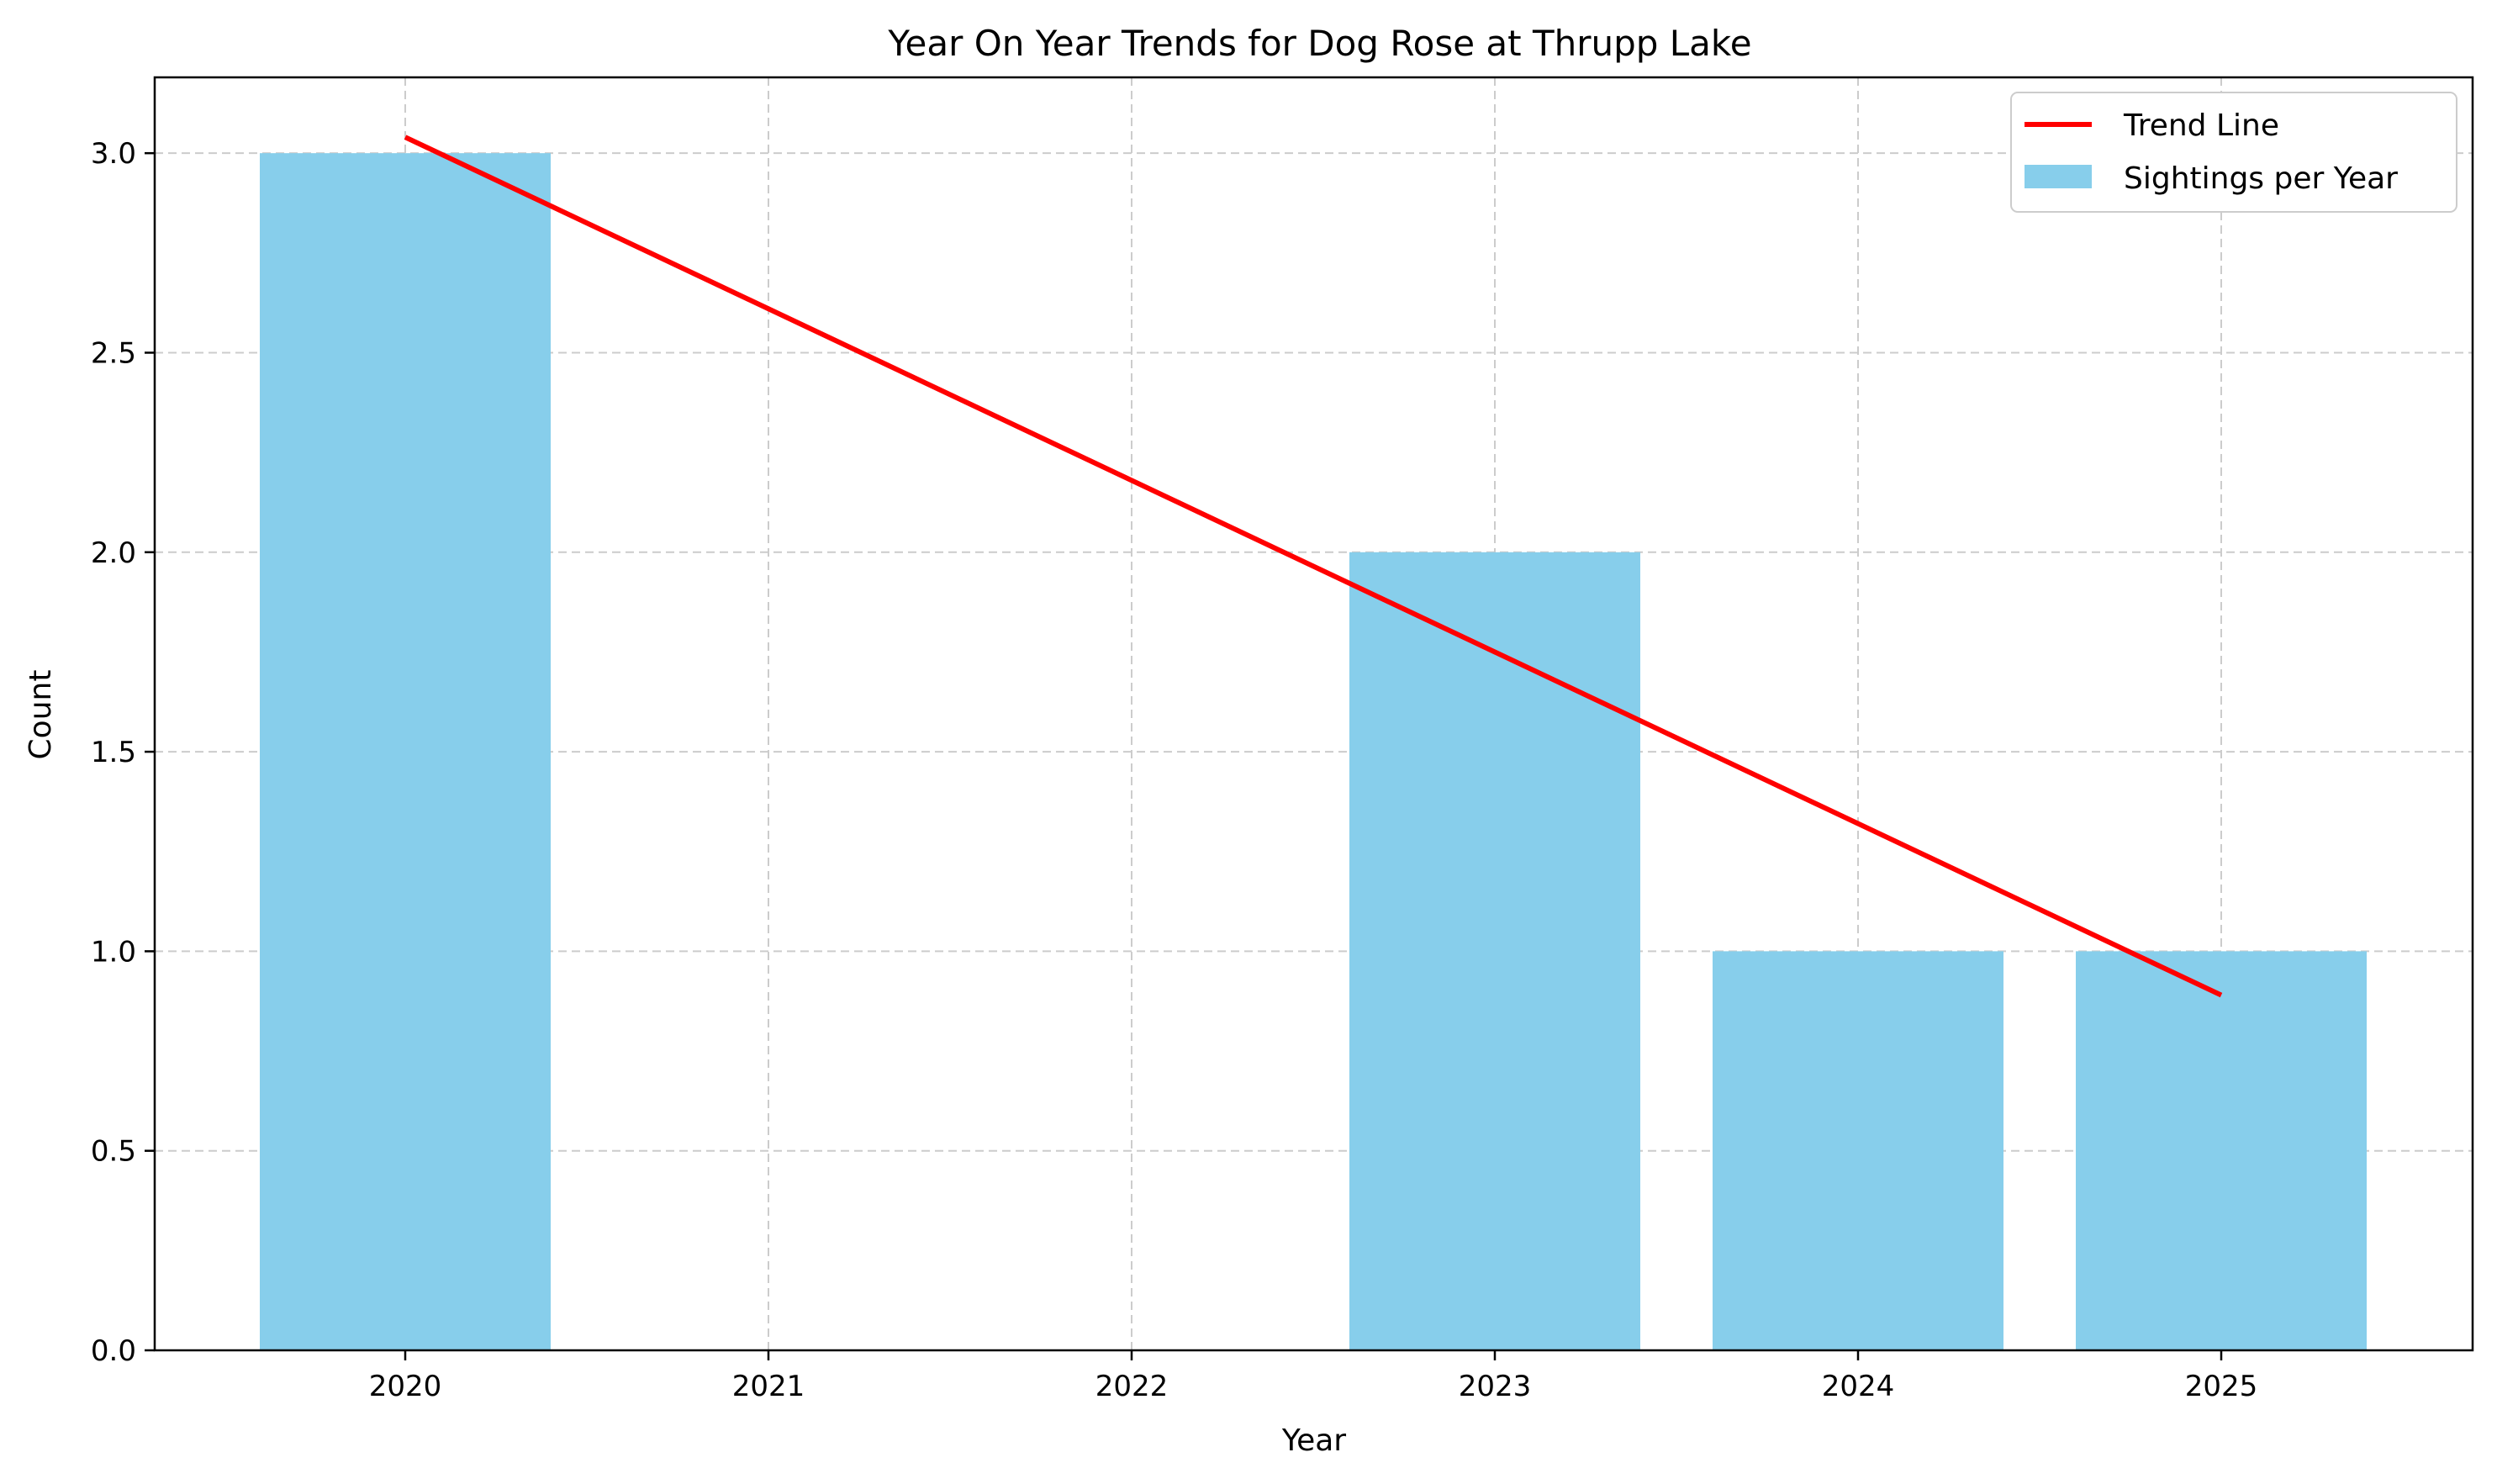 The width and height of the screenshot is (2497, 1484). Describe the element at coordinates (768, 1386) in the screenshot. I see `x-tick-label: 2021` at that location.